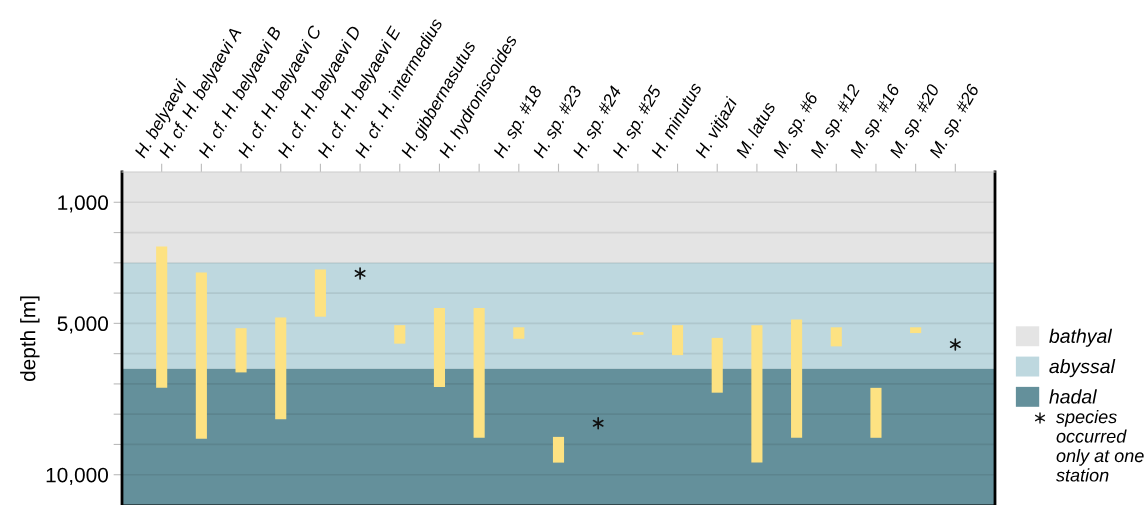 This screenshot has width=1148, height=505. I want to click on legend-label: bathyal, so click(1081, 337).